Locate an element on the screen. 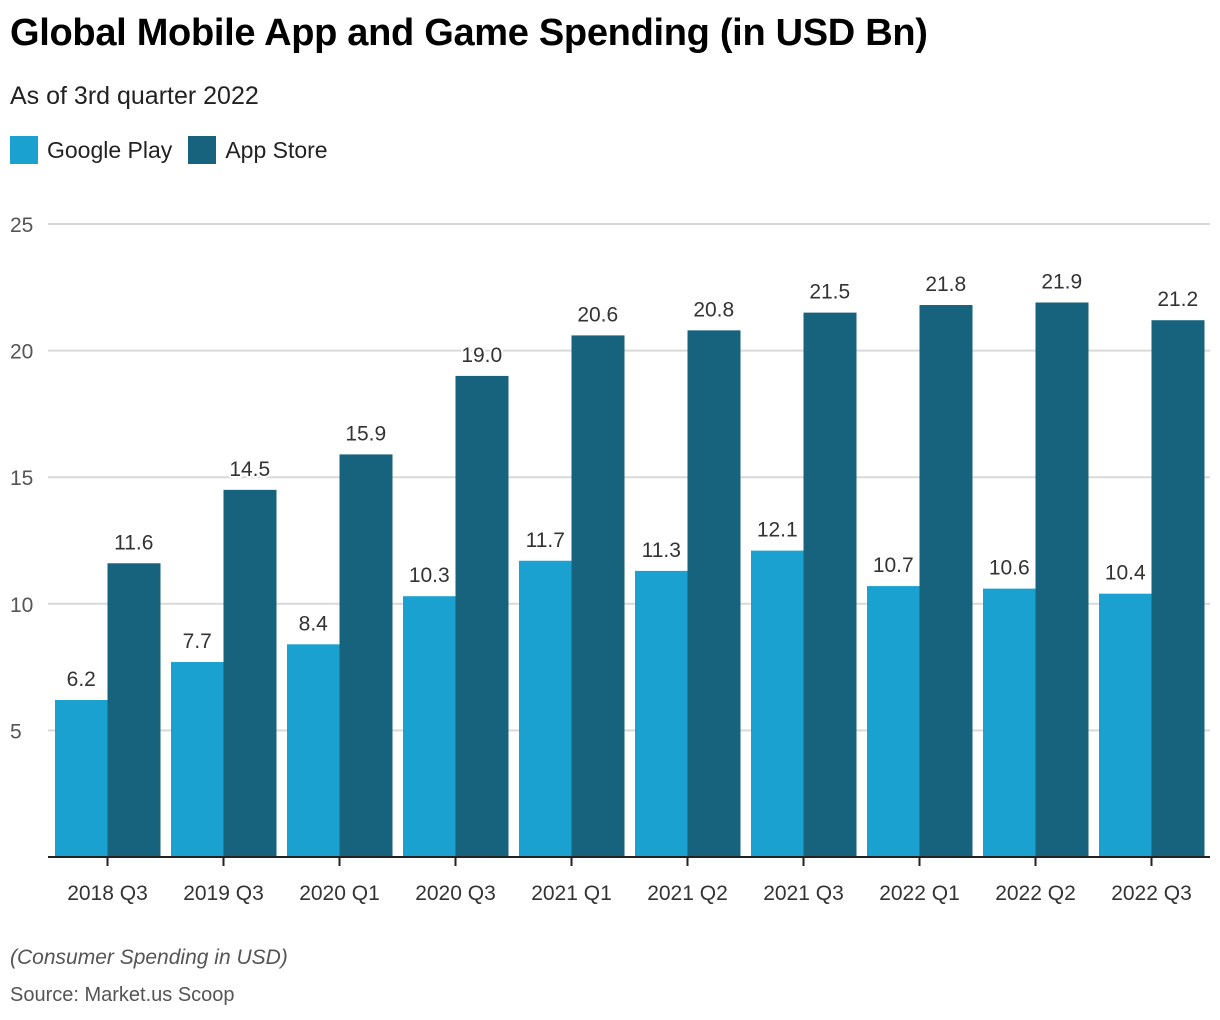 This screenshot has width=1220, height=1020. chart-note: (Consumer Spending in USD) is located at coordinates (149, 957).